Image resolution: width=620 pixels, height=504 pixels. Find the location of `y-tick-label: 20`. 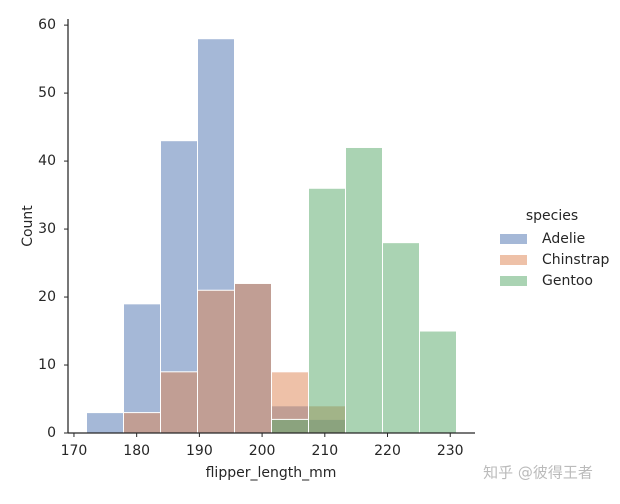

y-tick-label: 20 is located at coordinates (47, 297).